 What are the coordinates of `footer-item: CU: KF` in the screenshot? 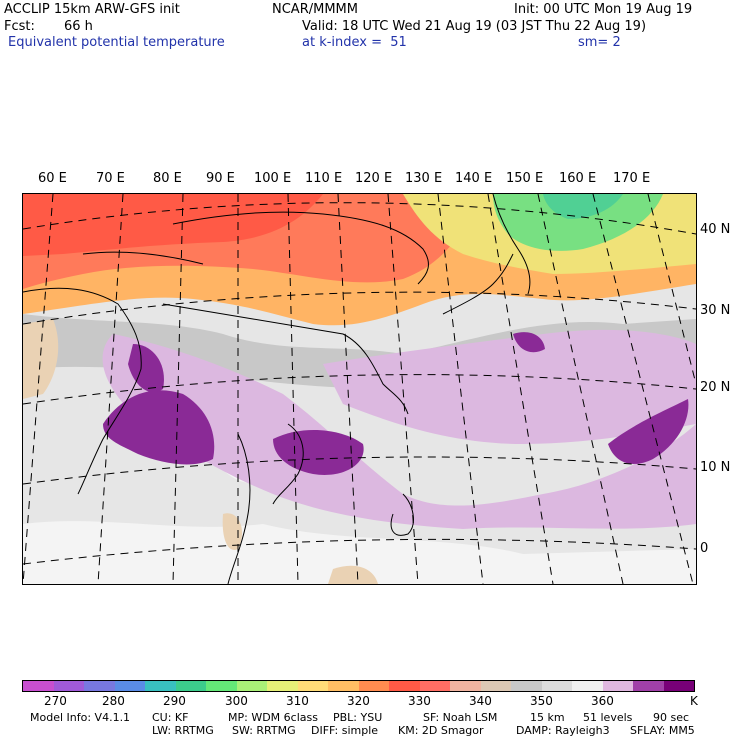 It's located at (170, 717).